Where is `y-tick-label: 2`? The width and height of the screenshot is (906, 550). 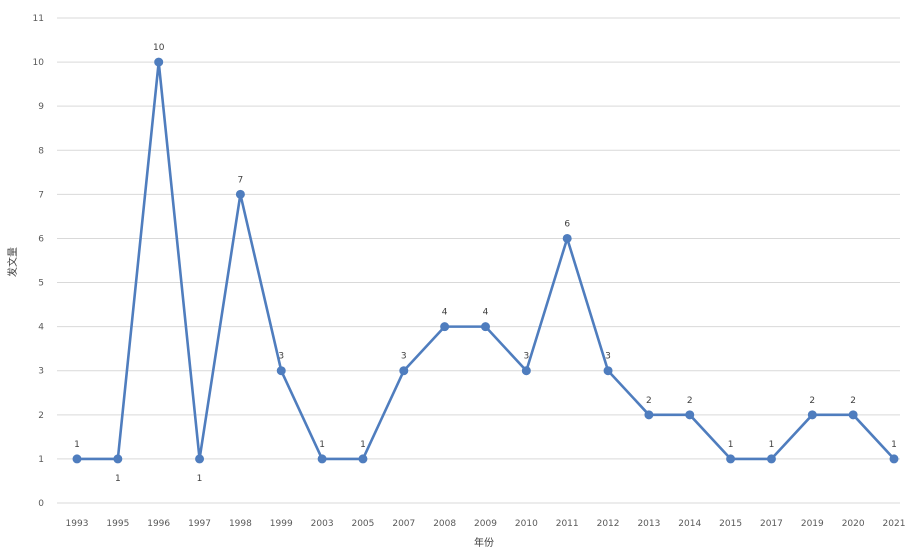
y-tick-label: 2 is located at coordinates (41, 416).